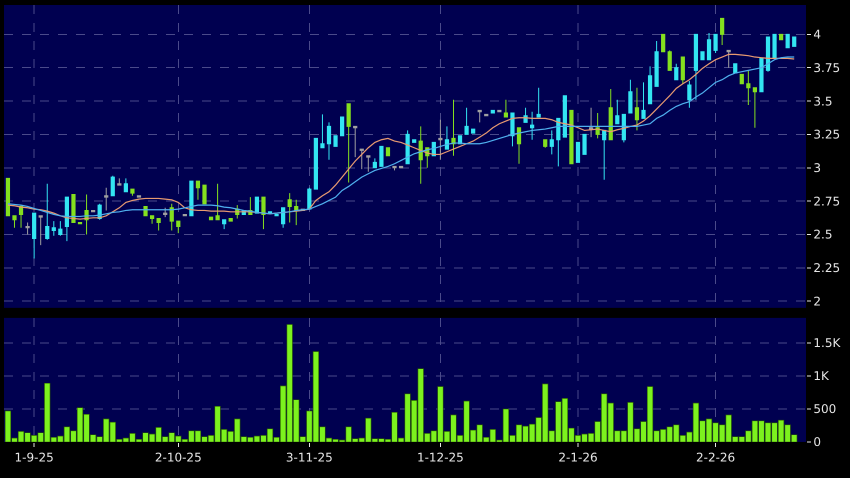  Describe the element at coordinates (817, 442) in the screenshot. I see `y-tick-label: 0` at that location.